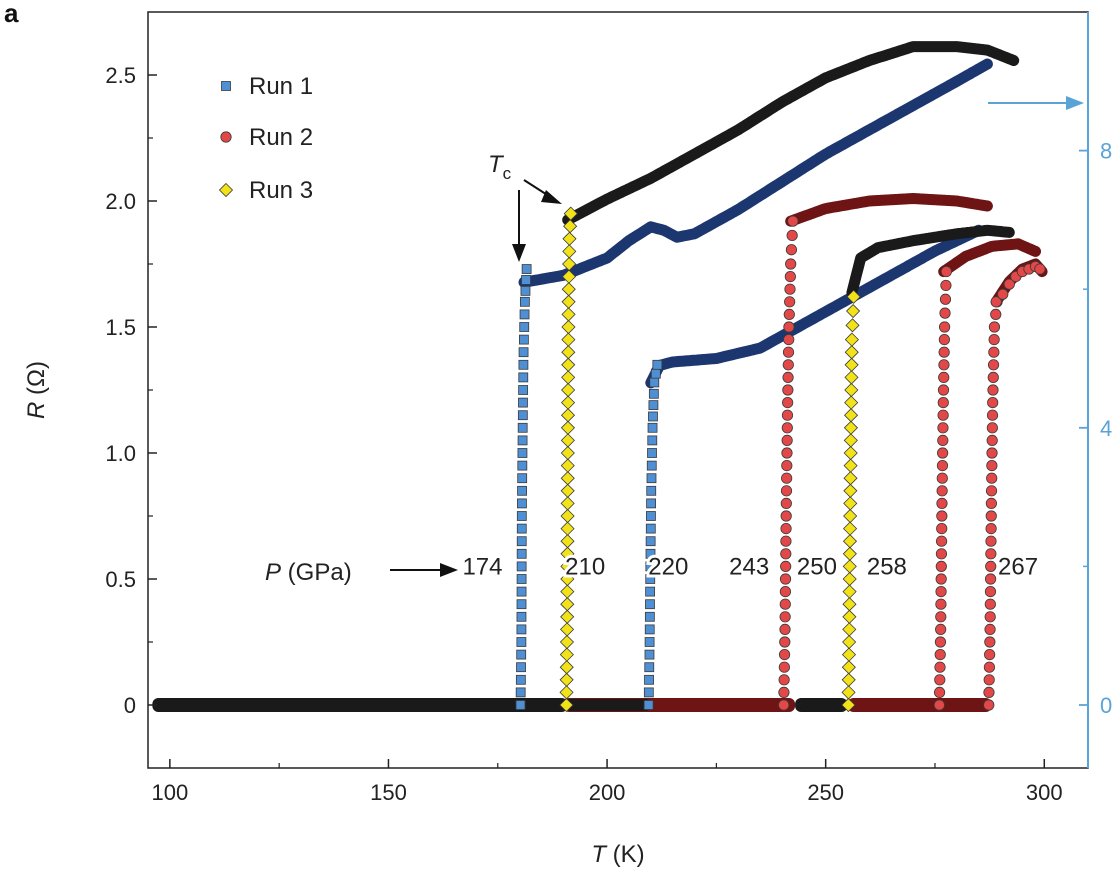 Image resolution: width=1115 pixels, height=872 pixels. What do you see at coordinates (226, 190) in the screenshot?
I see `legend-marker` at bounding box center [226, 190].